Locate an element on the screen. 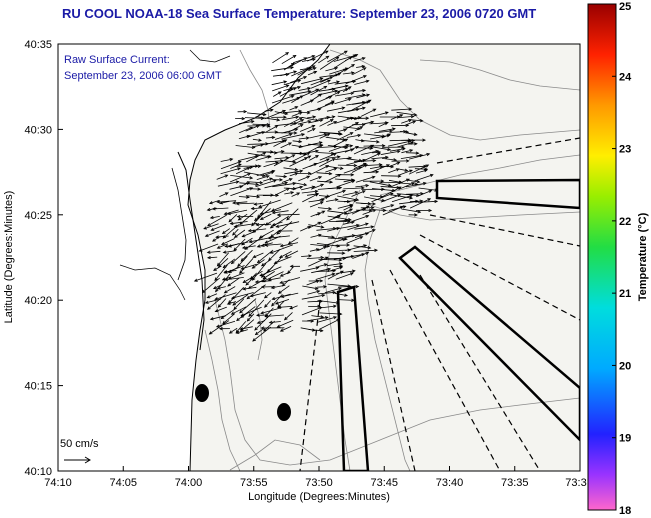 This screenshot has width=651, height=518. current-annotation-line1: Raw Surface Current: is located at coordinates (117, 60).